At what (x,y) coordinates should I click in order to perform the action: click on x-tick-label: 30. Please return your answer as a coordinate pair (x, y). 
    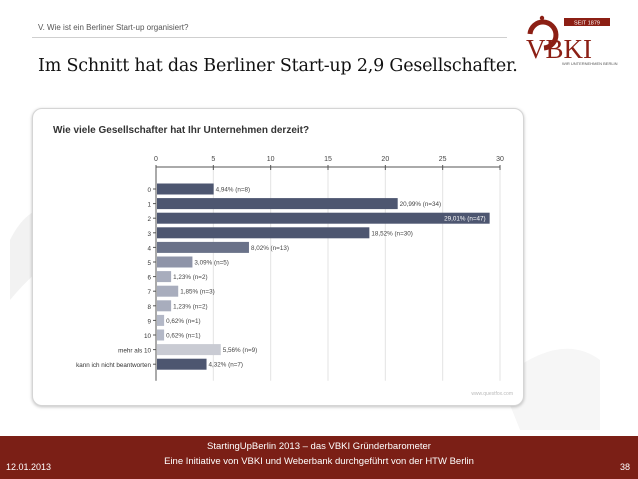
    Looking at the image, I should click on (500, 159).